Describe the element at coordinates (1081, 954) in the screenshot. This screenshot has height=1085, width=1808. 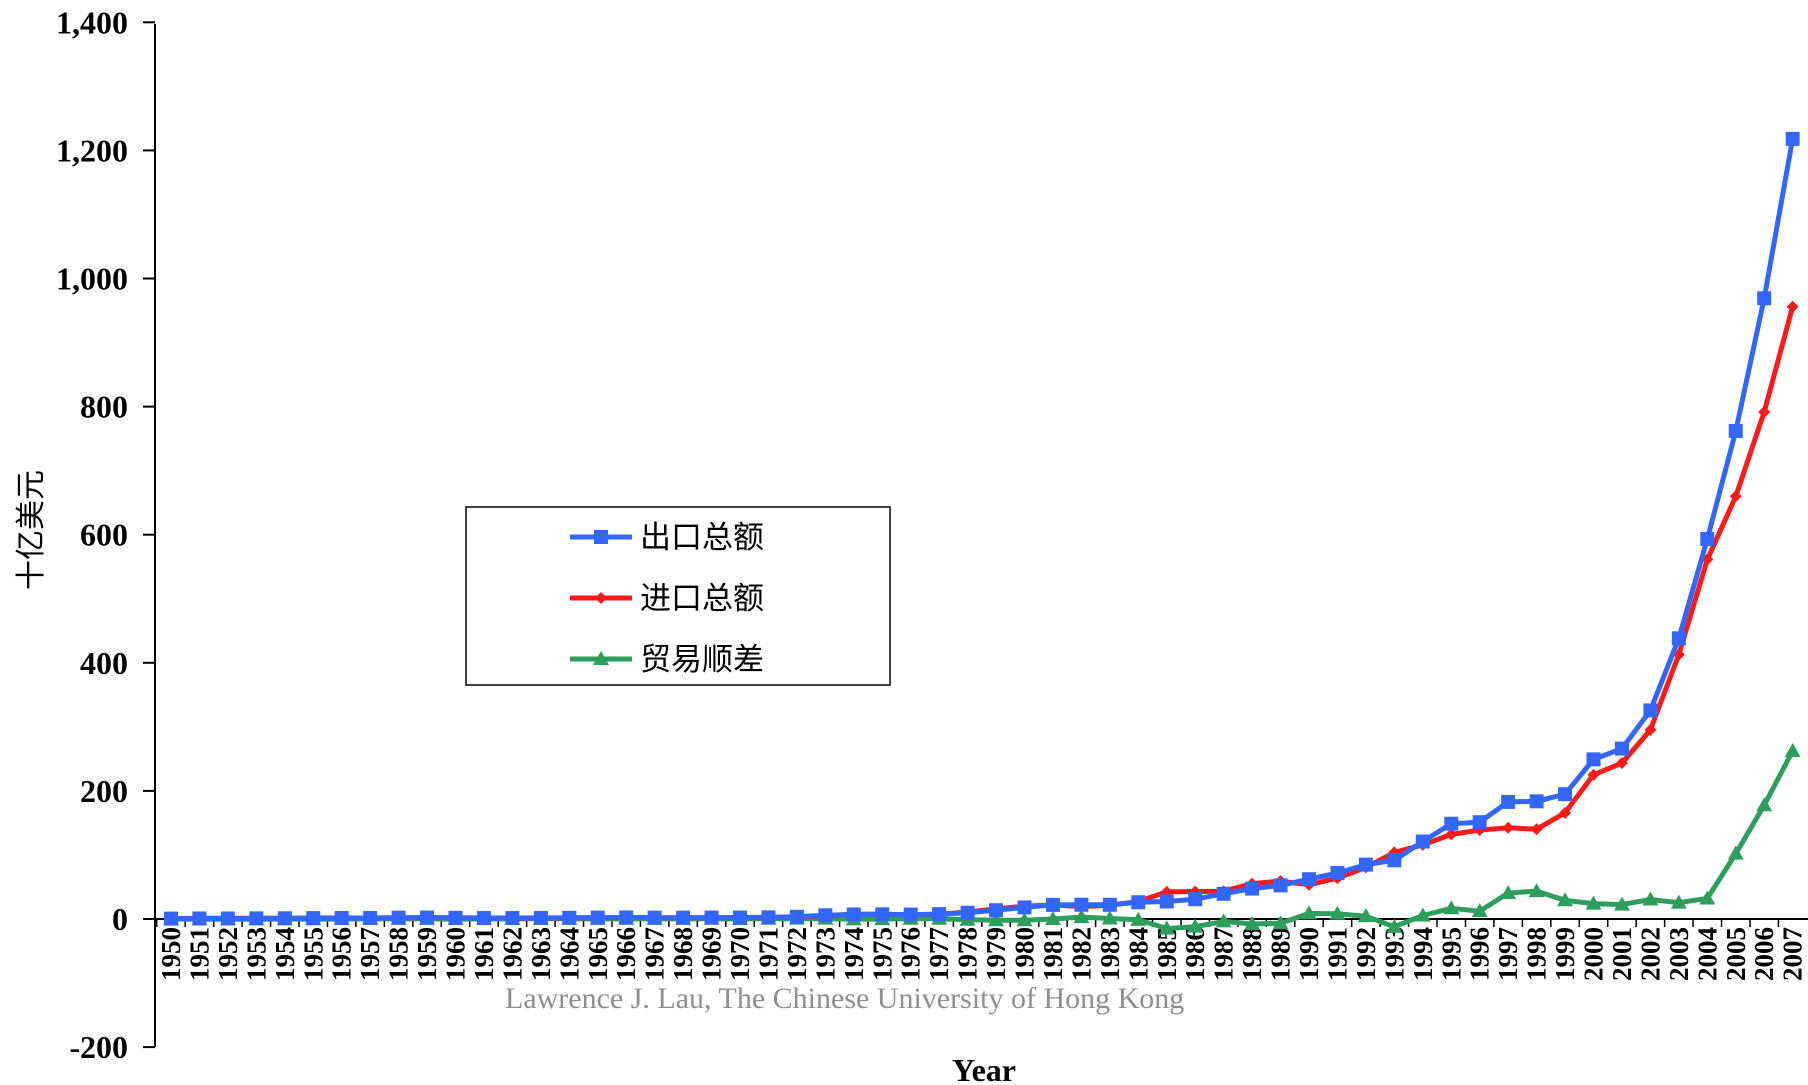
I see `x-tick-label: 1982` at that location.